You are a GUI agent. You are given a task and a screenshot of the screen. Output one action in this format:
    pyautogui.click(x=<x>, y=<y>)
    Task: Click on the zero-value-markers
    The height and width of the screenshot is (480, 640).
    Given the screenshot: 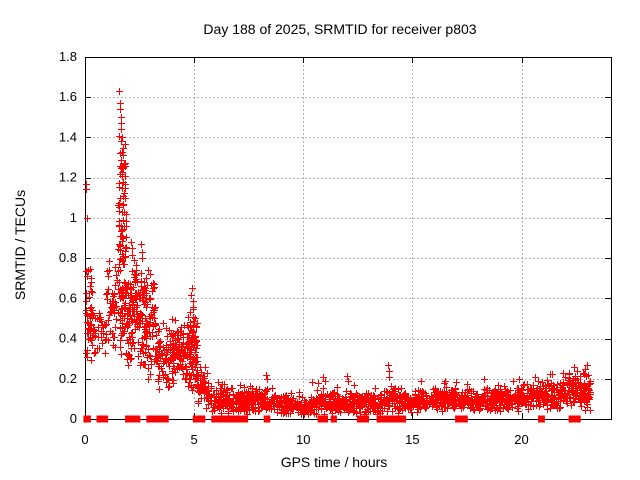 What is the action you would take?
    pyautogui.click(x=332, y=419)
    